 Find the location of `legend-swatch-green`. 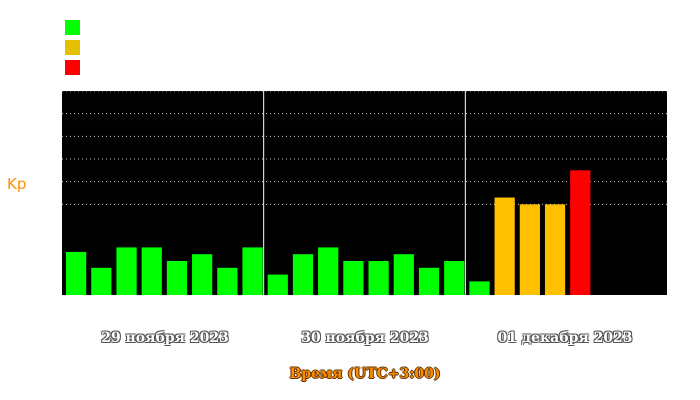

legend-swatch-green is located at coordinates (72, 27).